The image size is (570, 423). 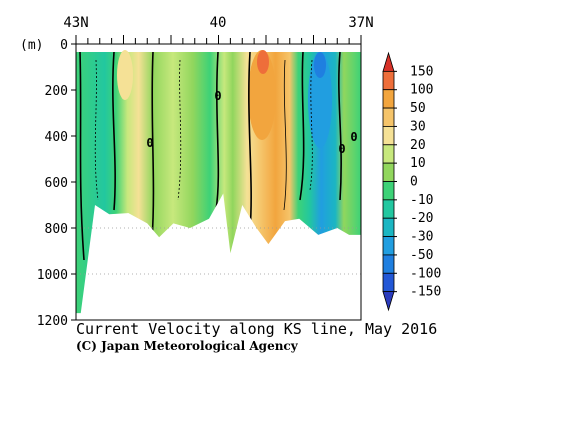 I want to click on velocity-core-strong-negative, so click(x=320, y=65).